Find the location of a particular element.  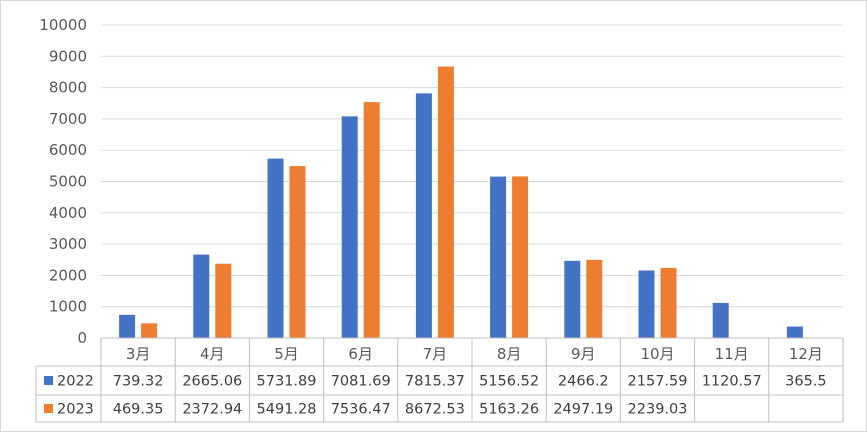

y-tick-label: 5000 is located at coordinates (68, 182).